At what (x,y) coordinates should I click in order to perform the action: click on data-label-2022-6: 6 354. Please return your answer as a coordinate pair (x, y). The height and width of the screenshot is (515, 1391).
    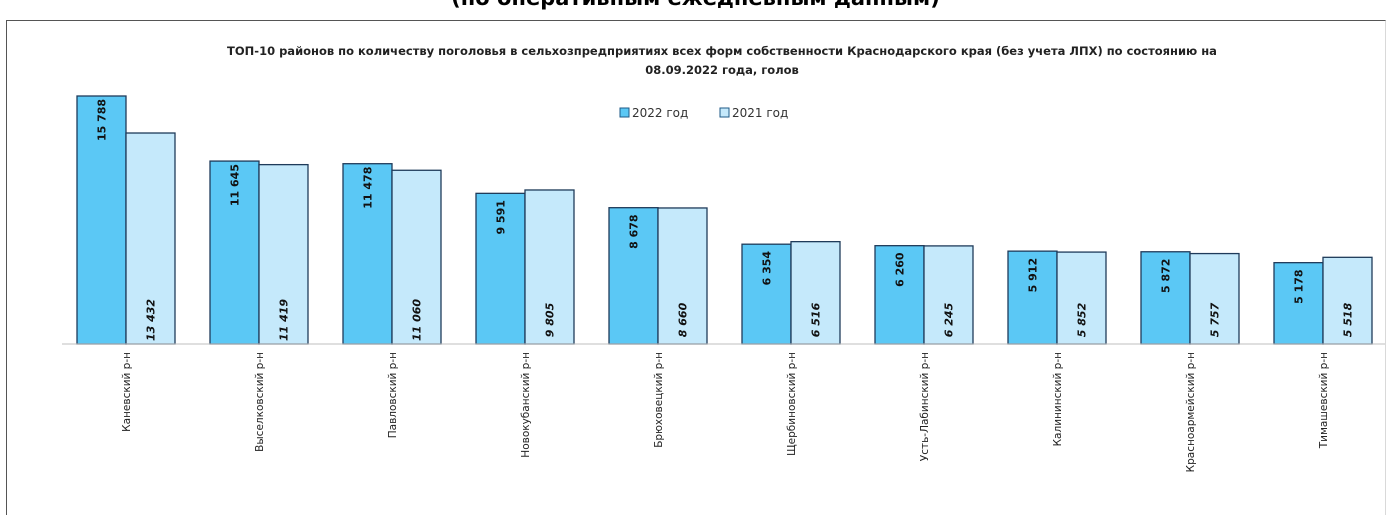
    Looking at the image, I should click on (767, 268).